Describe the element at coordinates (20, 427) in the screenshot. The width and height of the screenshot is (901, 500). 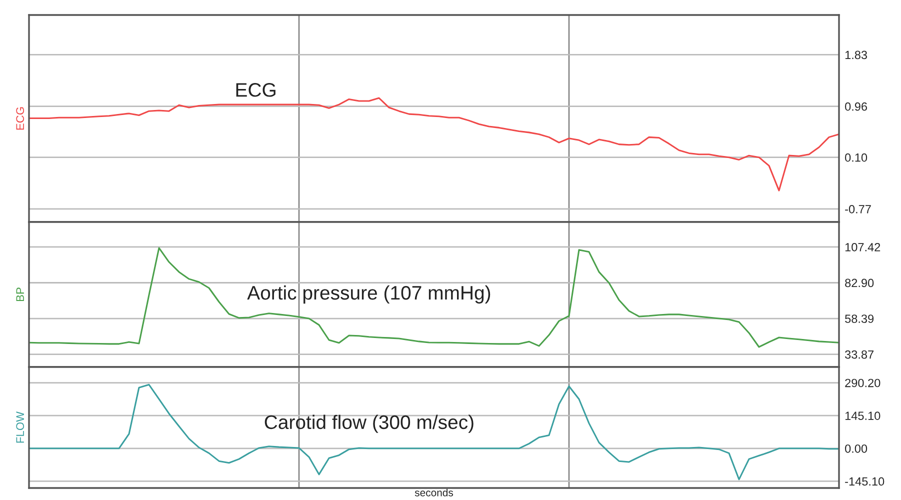
I see `y-axis-title: FLOW` at that location.